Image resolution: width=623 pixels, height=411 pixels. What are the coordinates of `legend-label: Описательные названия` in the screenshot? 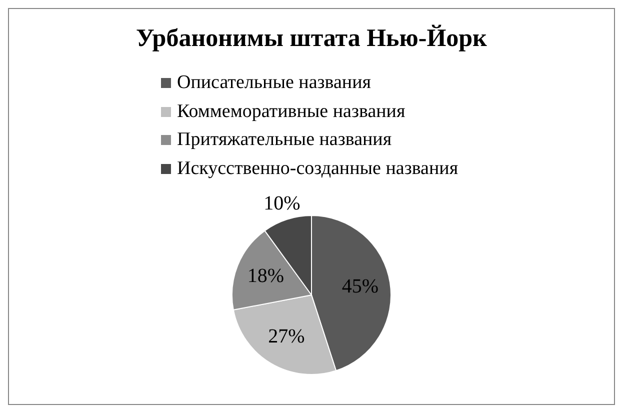 It's located at (274, 83).